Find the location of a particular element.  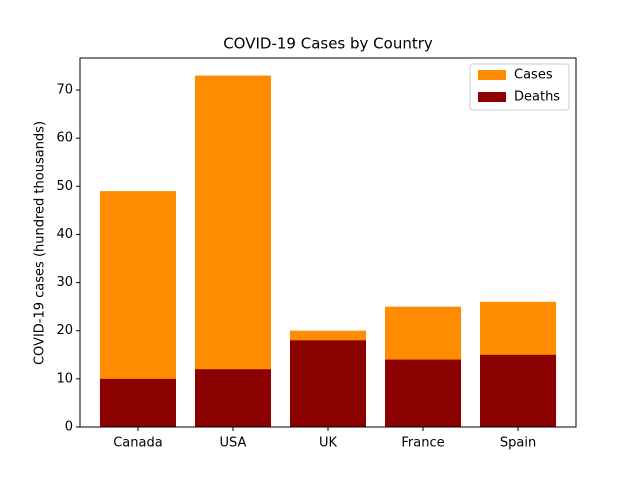

y-tick-label: 0 is located at coordinates (69, 427).